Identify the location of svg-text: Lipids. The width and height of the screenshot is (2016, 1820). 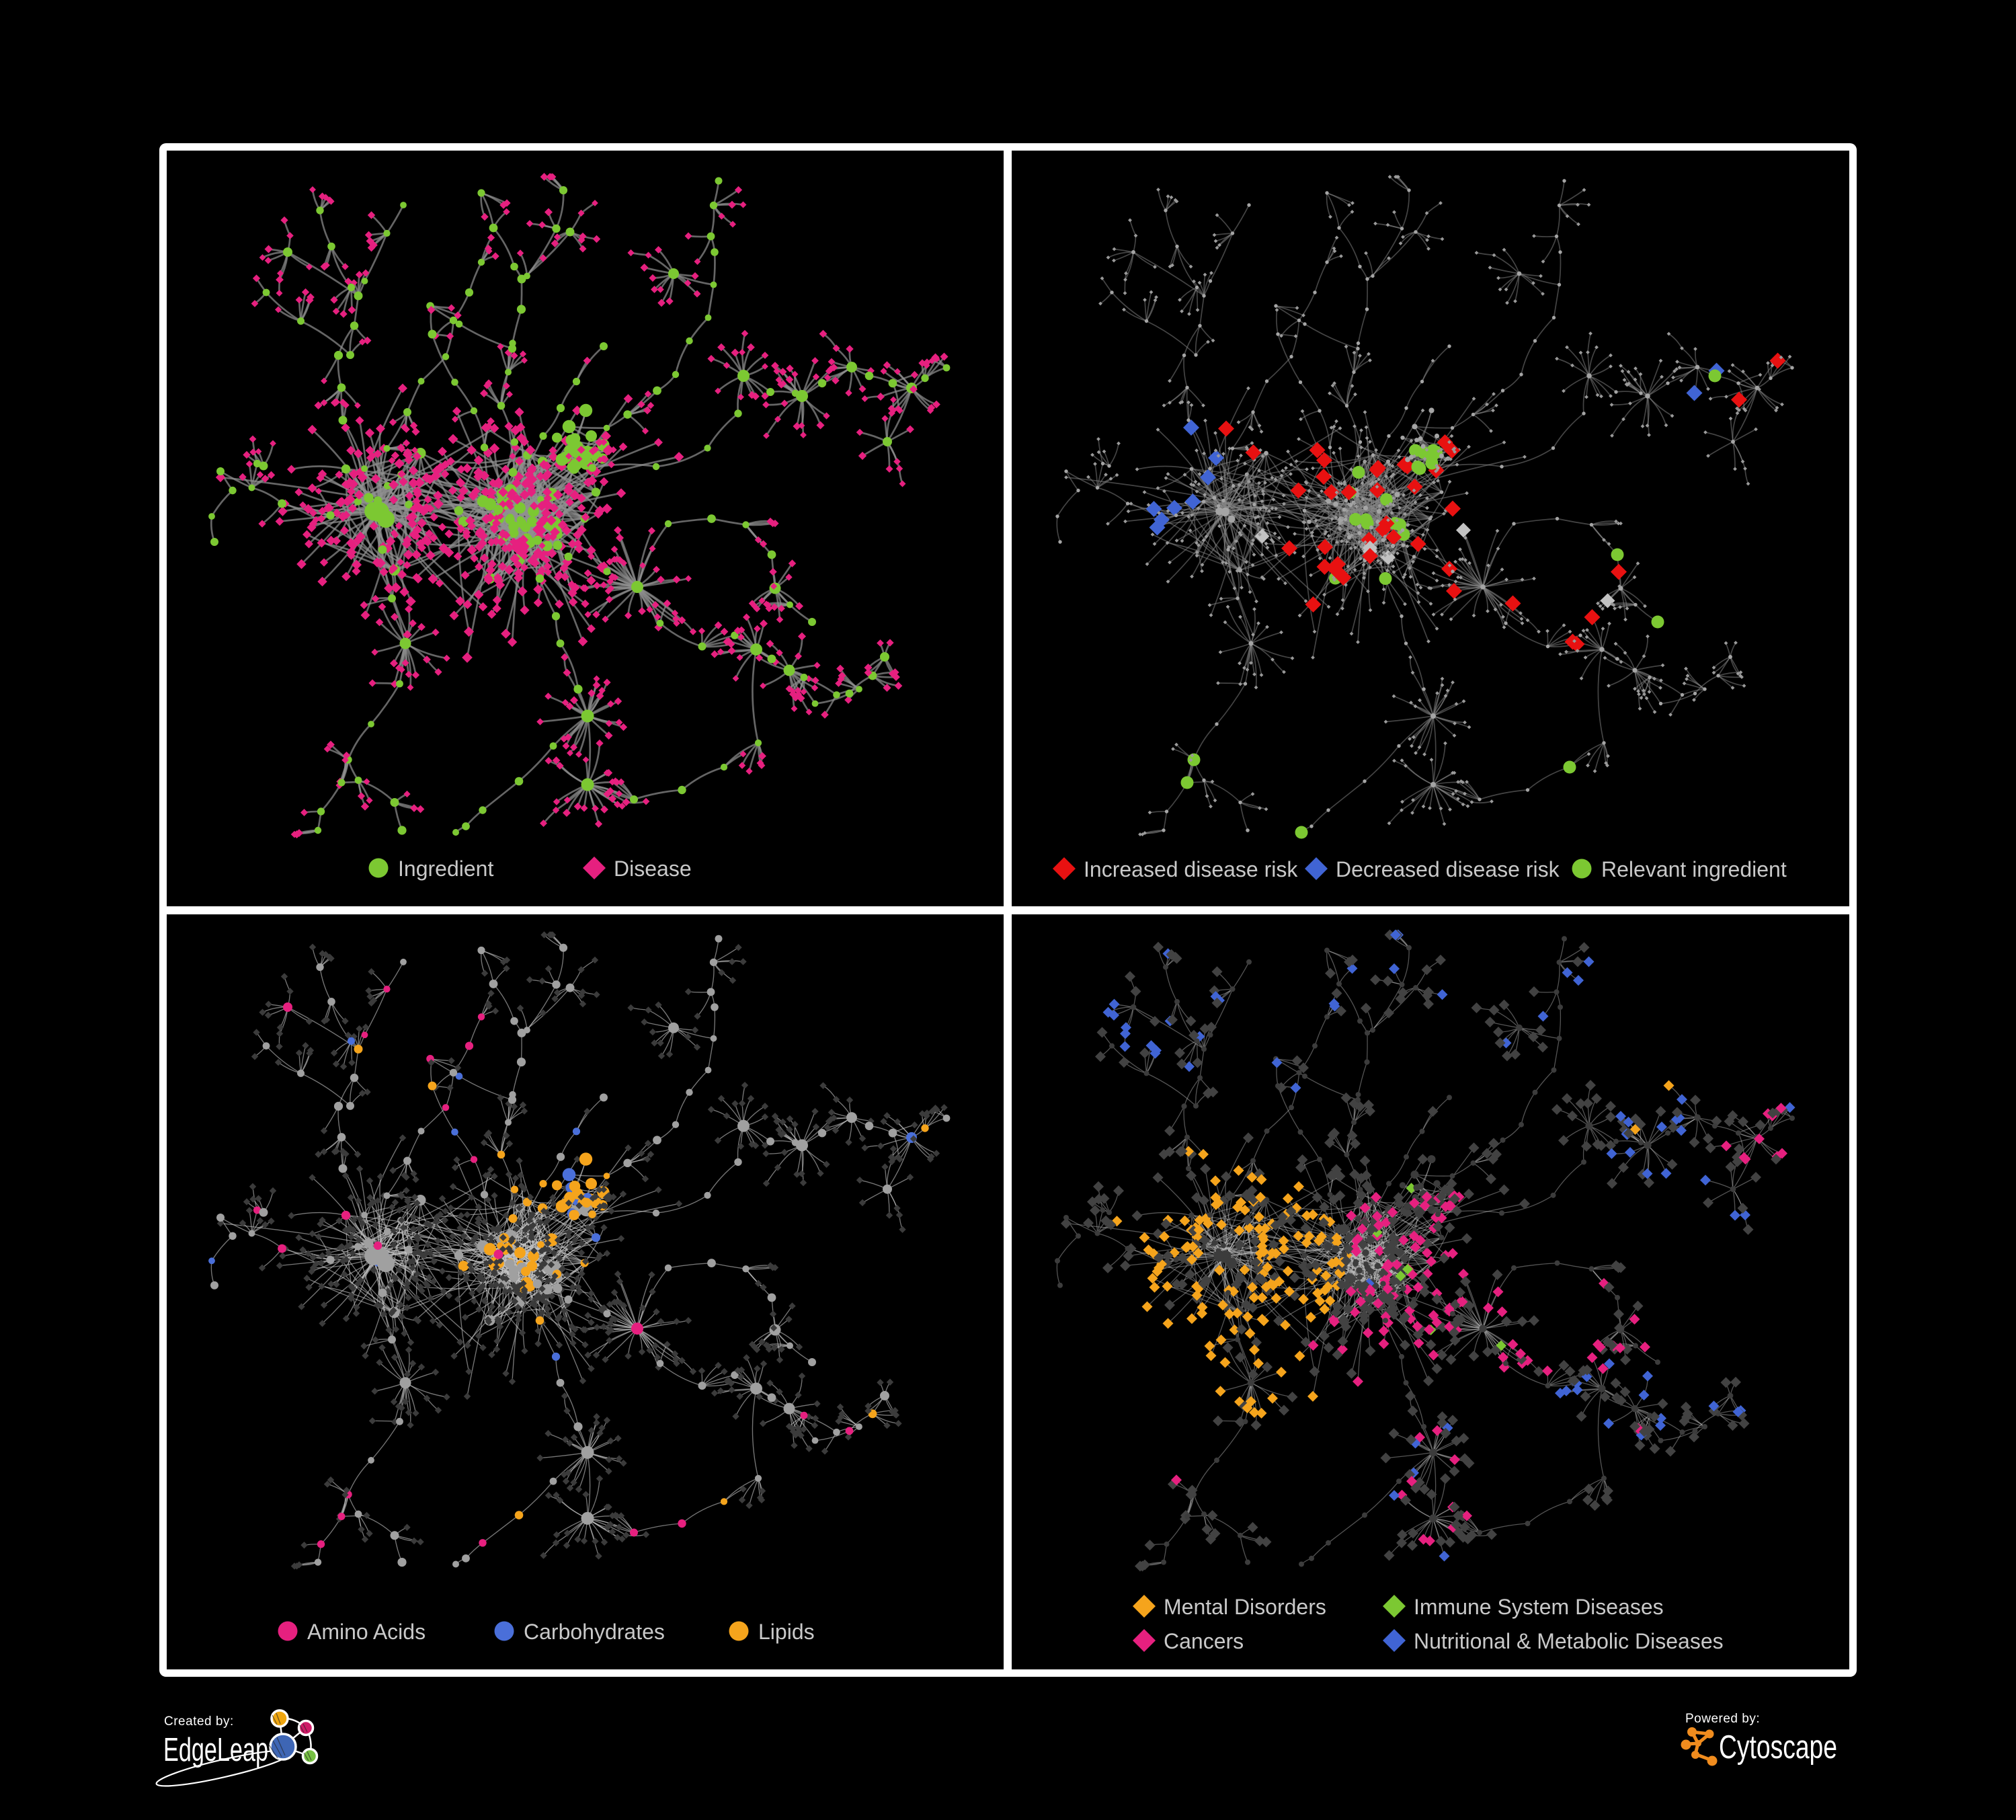
(786, 1632).